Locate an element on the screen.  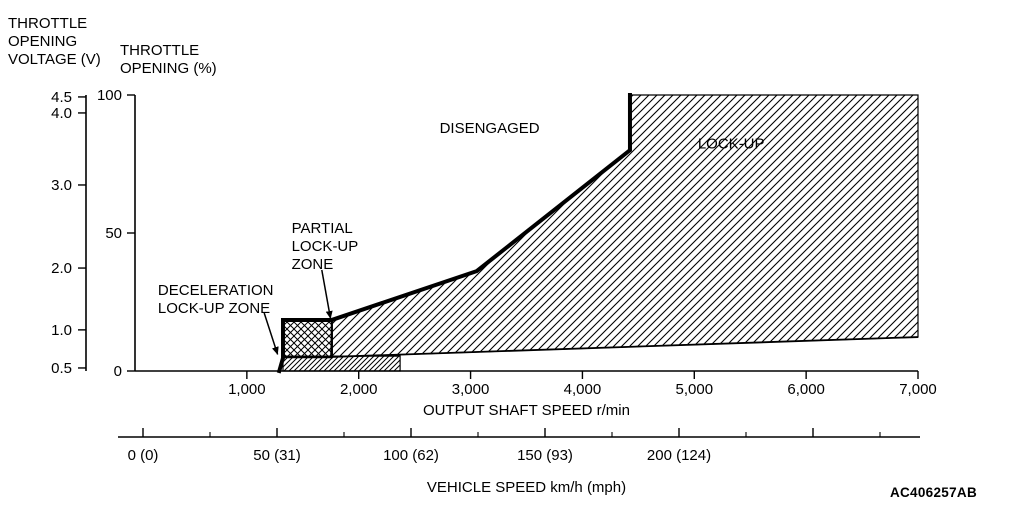
vehicle-speed-tick-label: 200 (124) is located at coordinates (679, 455).